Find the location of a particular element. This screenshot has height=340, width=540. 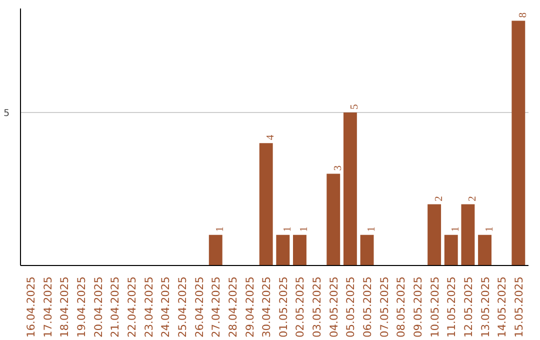

x-tick-label: 01.05.2025 is located at coordinates (283, 307).